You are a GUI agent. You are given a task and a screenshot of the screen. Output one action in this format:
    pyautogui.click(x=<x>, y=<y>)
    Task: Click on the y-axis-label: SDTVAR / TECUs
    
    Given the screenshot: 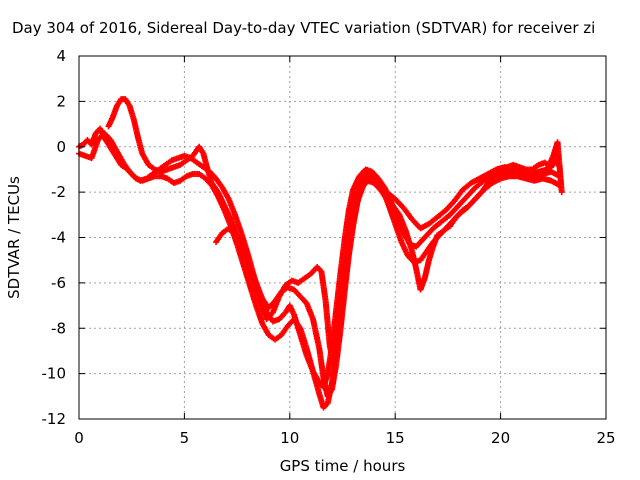 What is the action you would take?
    pyautogui.click(x=14, y=237)
    